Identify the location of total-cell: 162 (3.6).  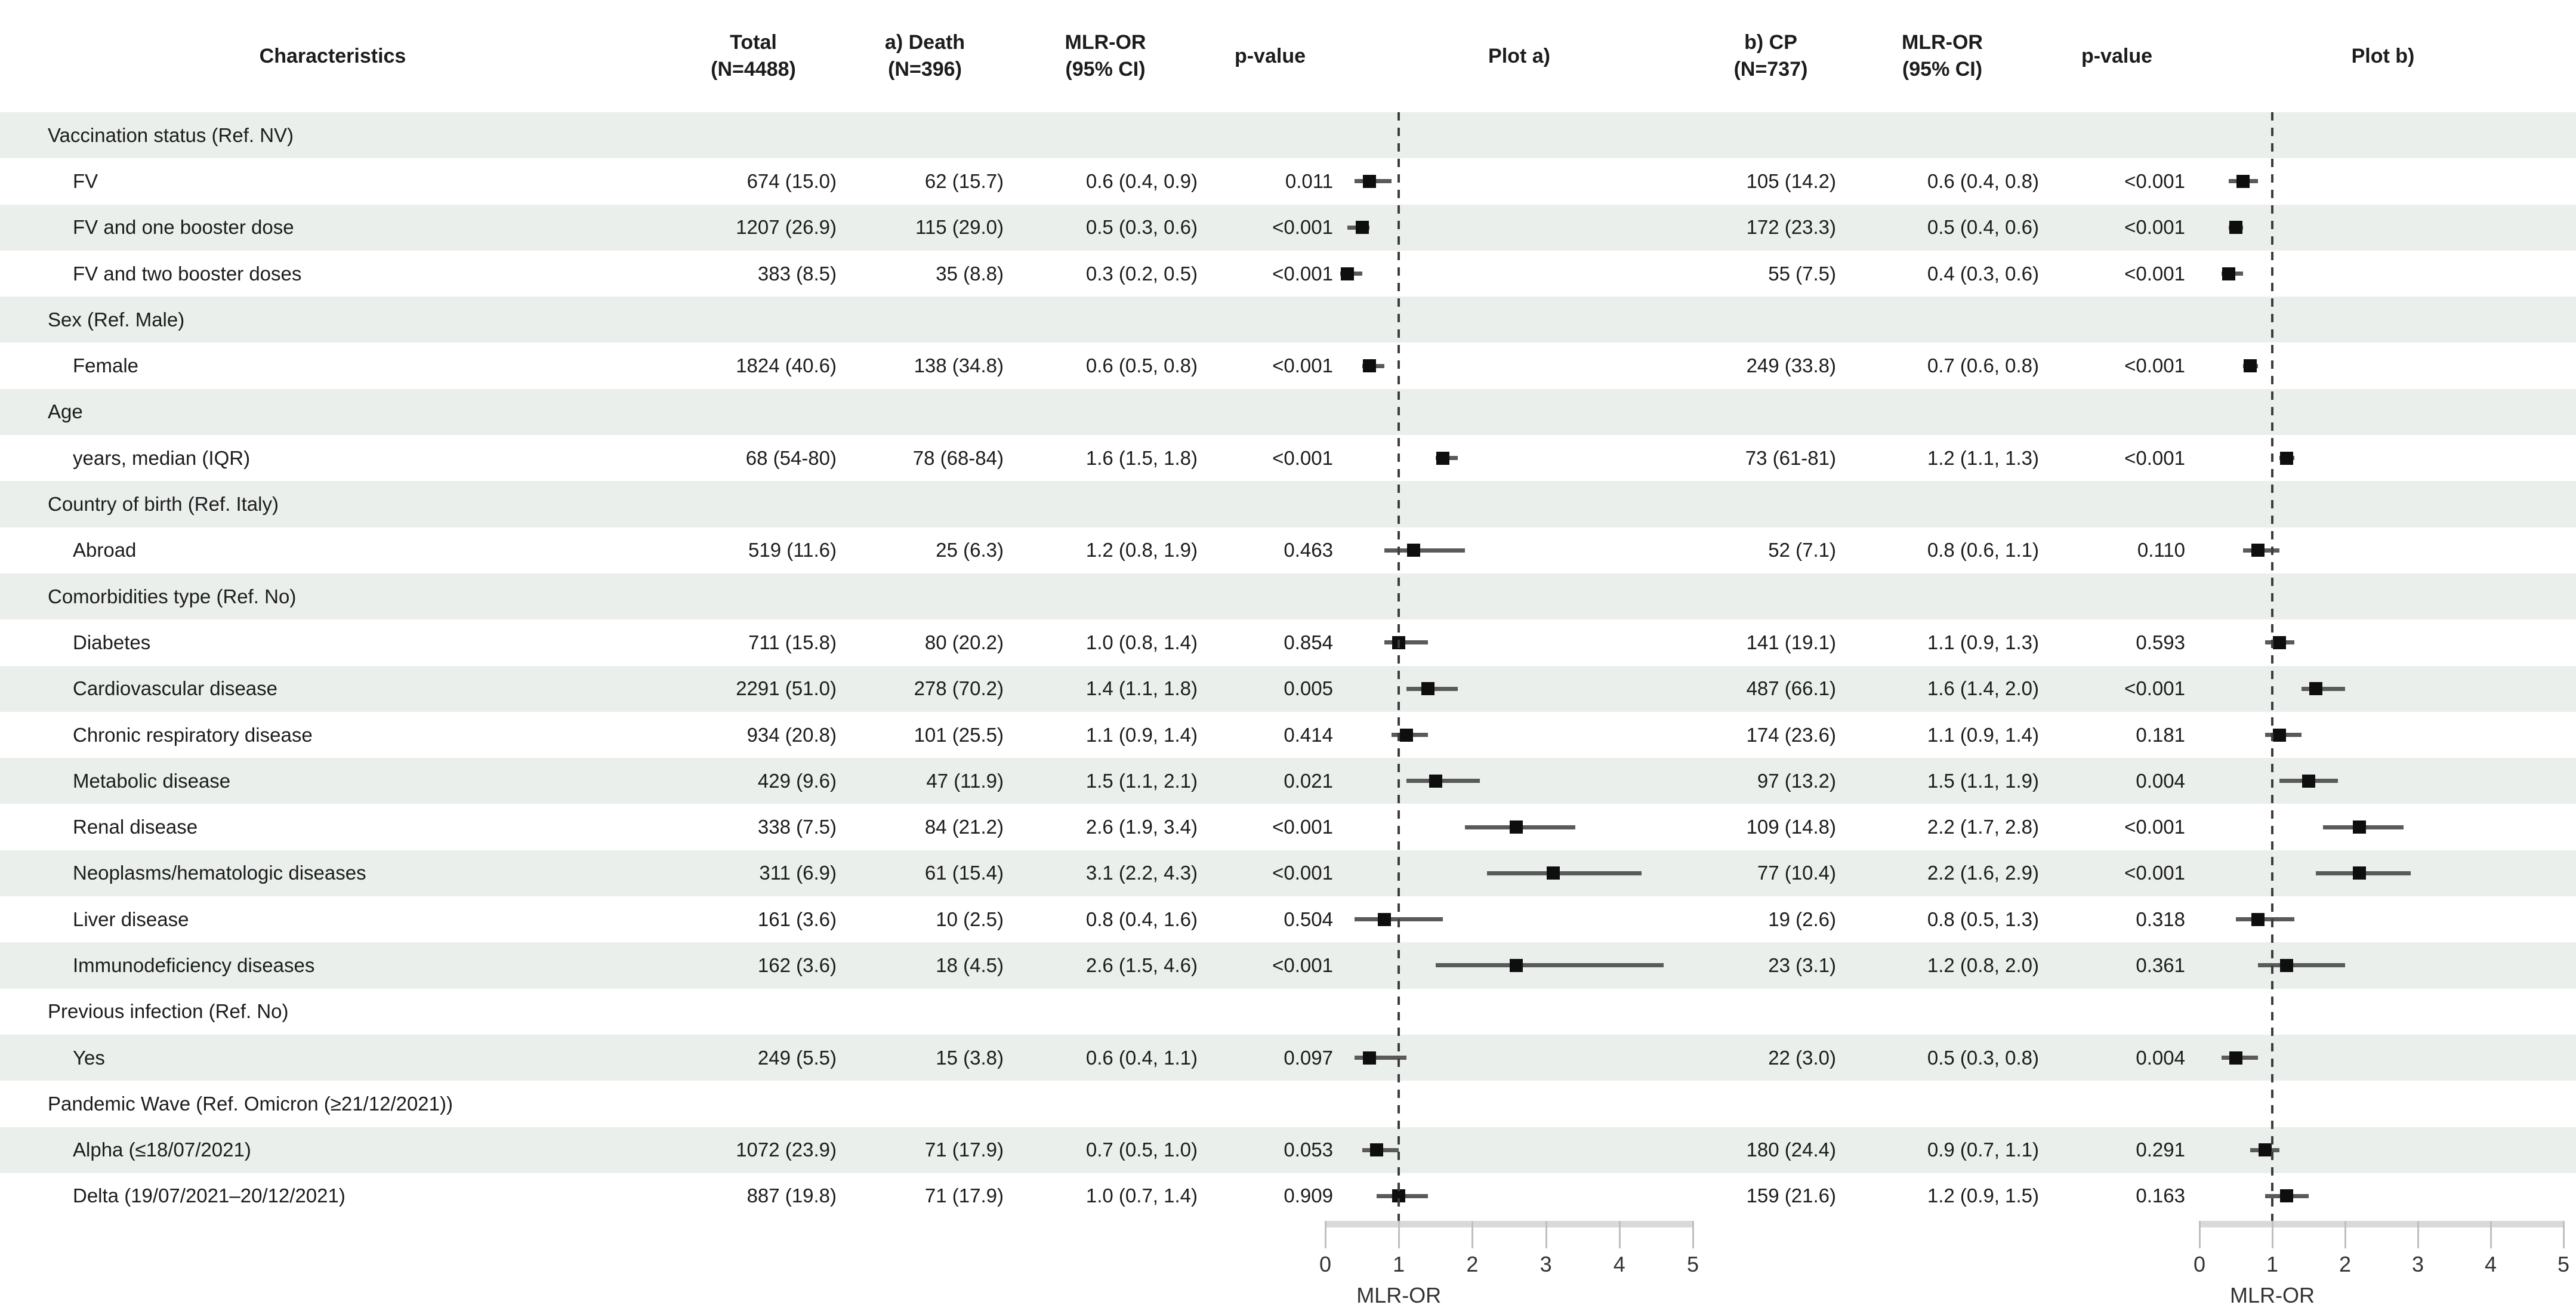
(797, 965).